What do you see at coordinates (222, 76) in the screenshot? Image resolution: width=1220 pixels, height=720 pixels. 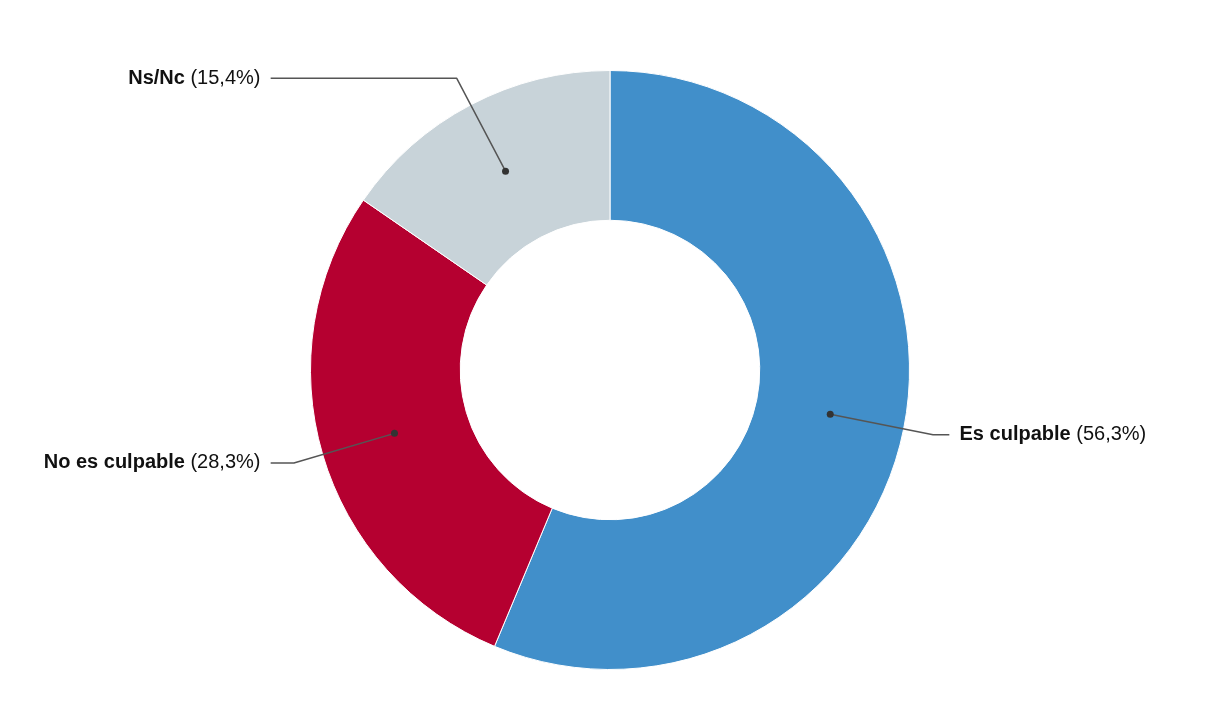 I see `data-label: (15,4%)` at bounding box center [222, 76].